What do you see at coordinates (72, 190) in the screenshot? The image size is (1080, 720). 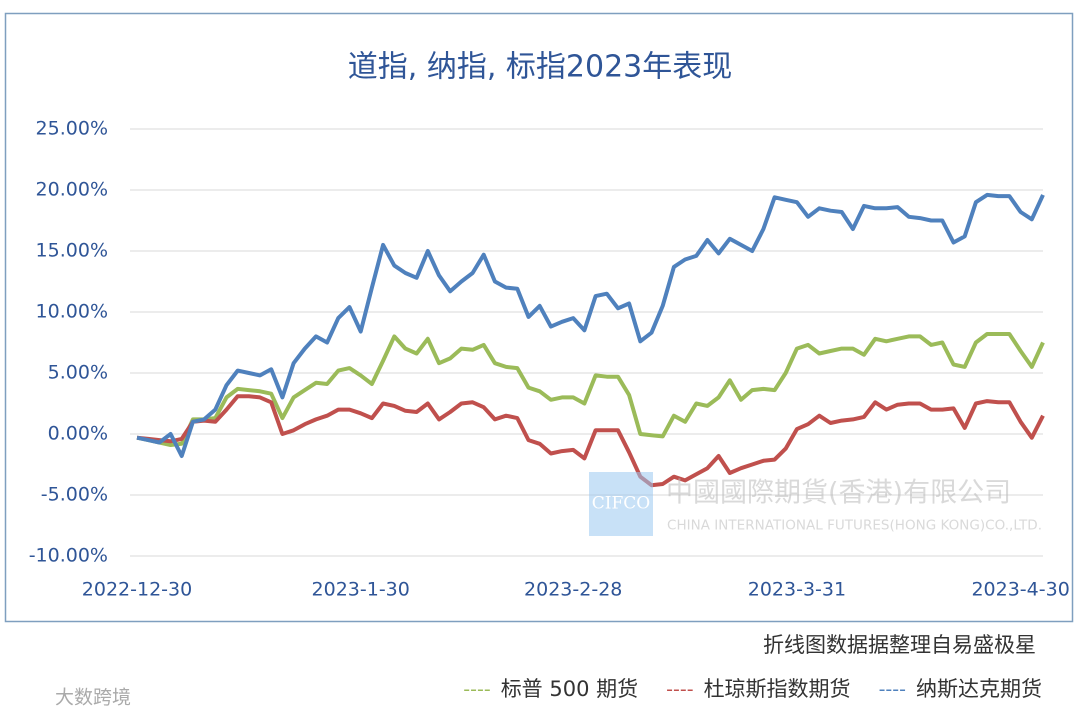 I see `y-tick-label: 20.00%` at bounding box center [72, 190].